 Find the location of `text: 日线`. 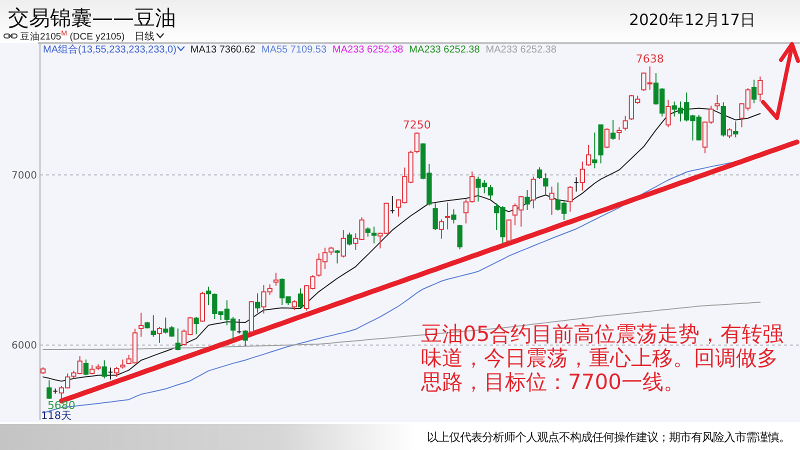

text: 日线 is located at coordinates (144, 36).